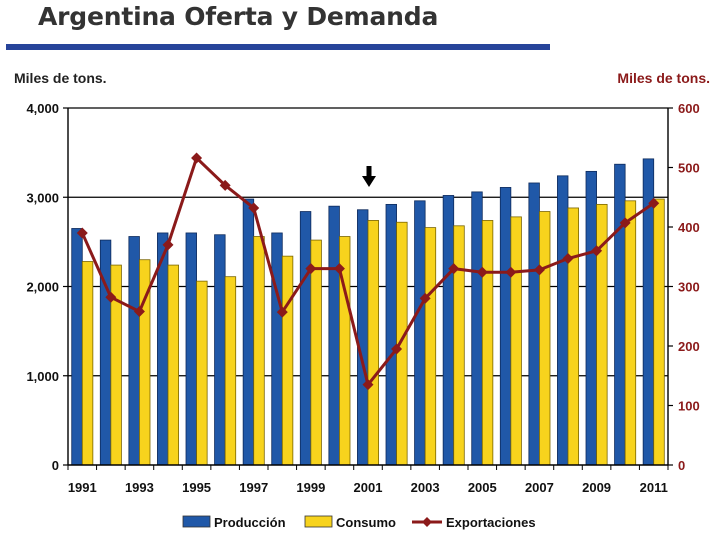 This screenshot has width=720, height=540. What do you see at coordinates (487, 343) in the screenshot?
I see `bar-consumo-2005` at bounding box center [487, 343].